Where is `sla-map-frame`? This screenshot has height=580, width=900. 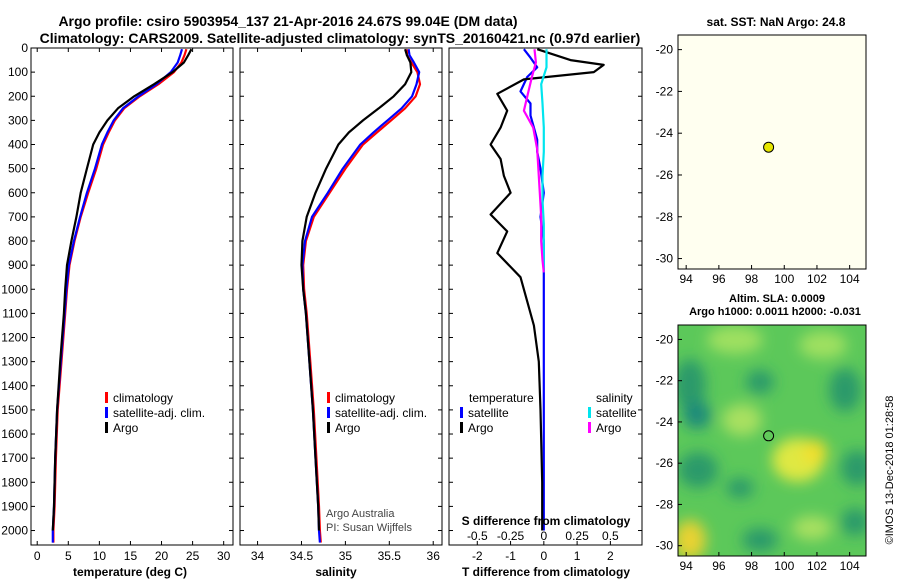 sla-map-frame is located at coordinates (772, 440).